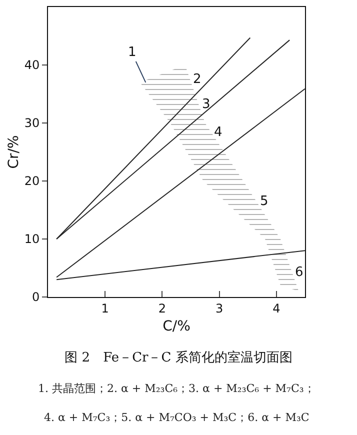 This screenshot has width=357, height=435. I want to click on x-tick-label: 1, so click(105, 308).